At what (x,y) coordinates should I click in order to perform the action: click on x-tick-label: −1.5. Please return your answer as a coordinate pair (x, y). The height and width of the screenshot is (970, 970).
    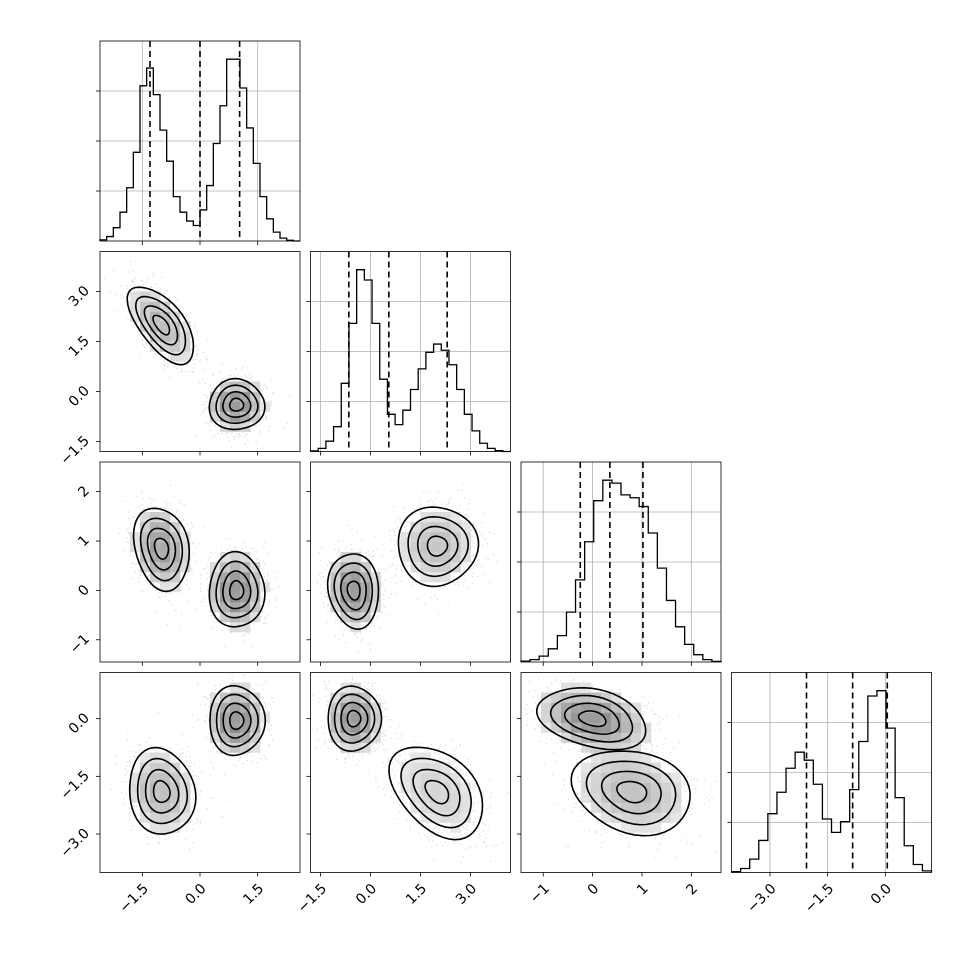
    Looking at the image, I should click on (134, 898).